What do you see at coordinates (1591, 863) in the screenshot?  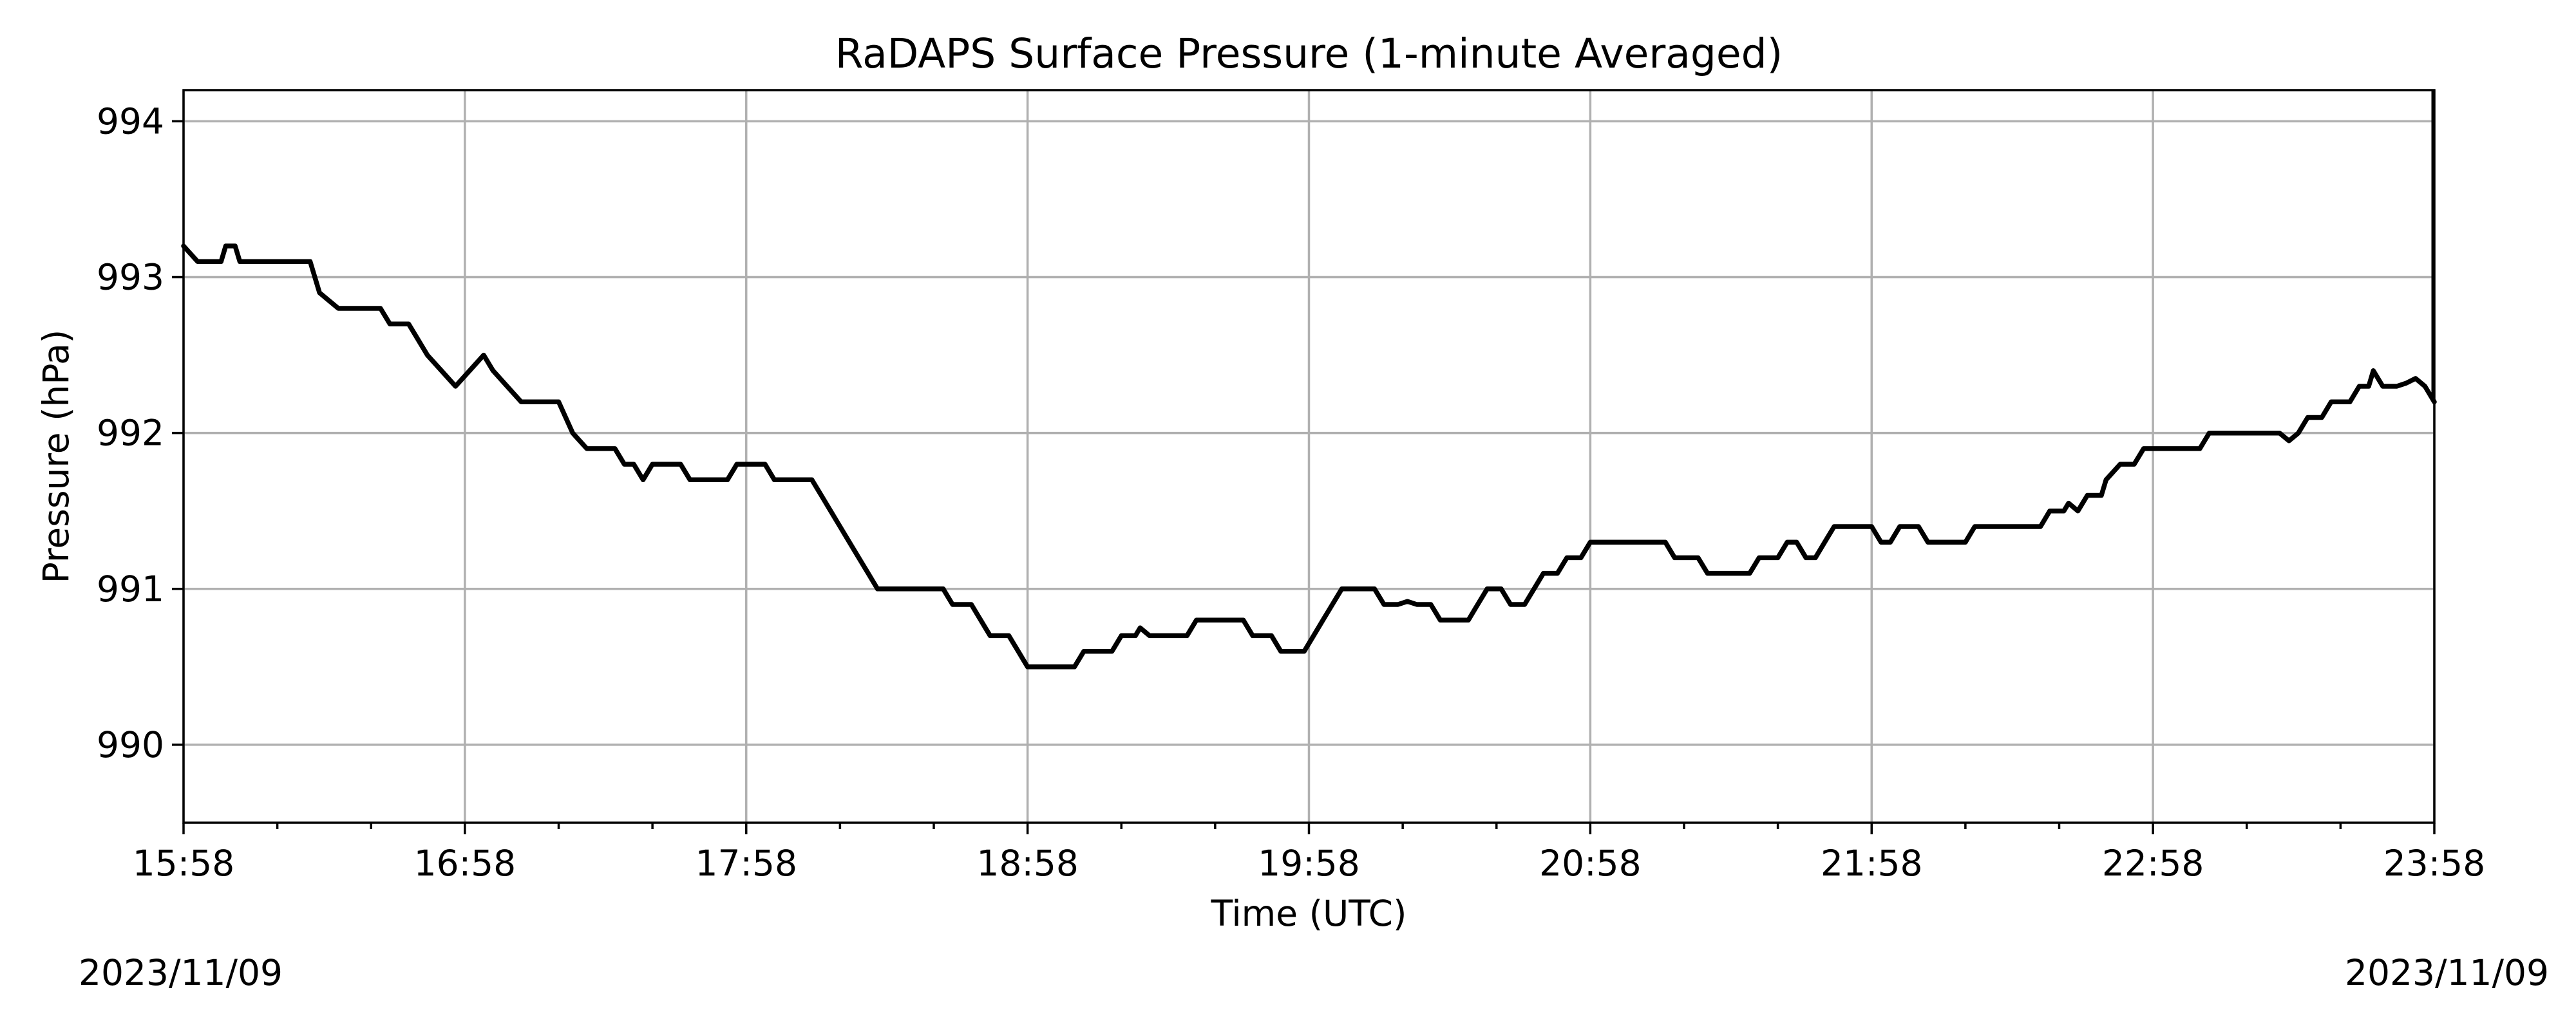 I see `x-tick-label: 20:58` at bounding box center [1591, 863].